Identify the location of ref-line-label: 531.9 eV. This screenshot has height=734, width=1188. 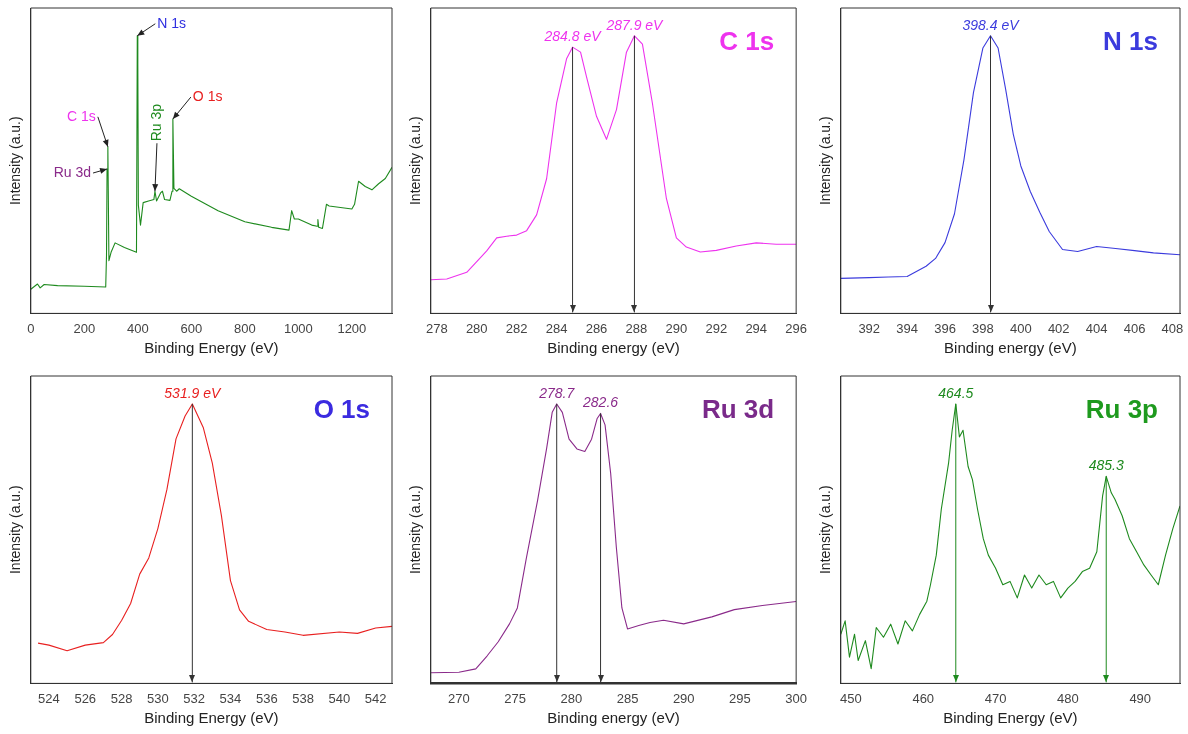
(193, 392).